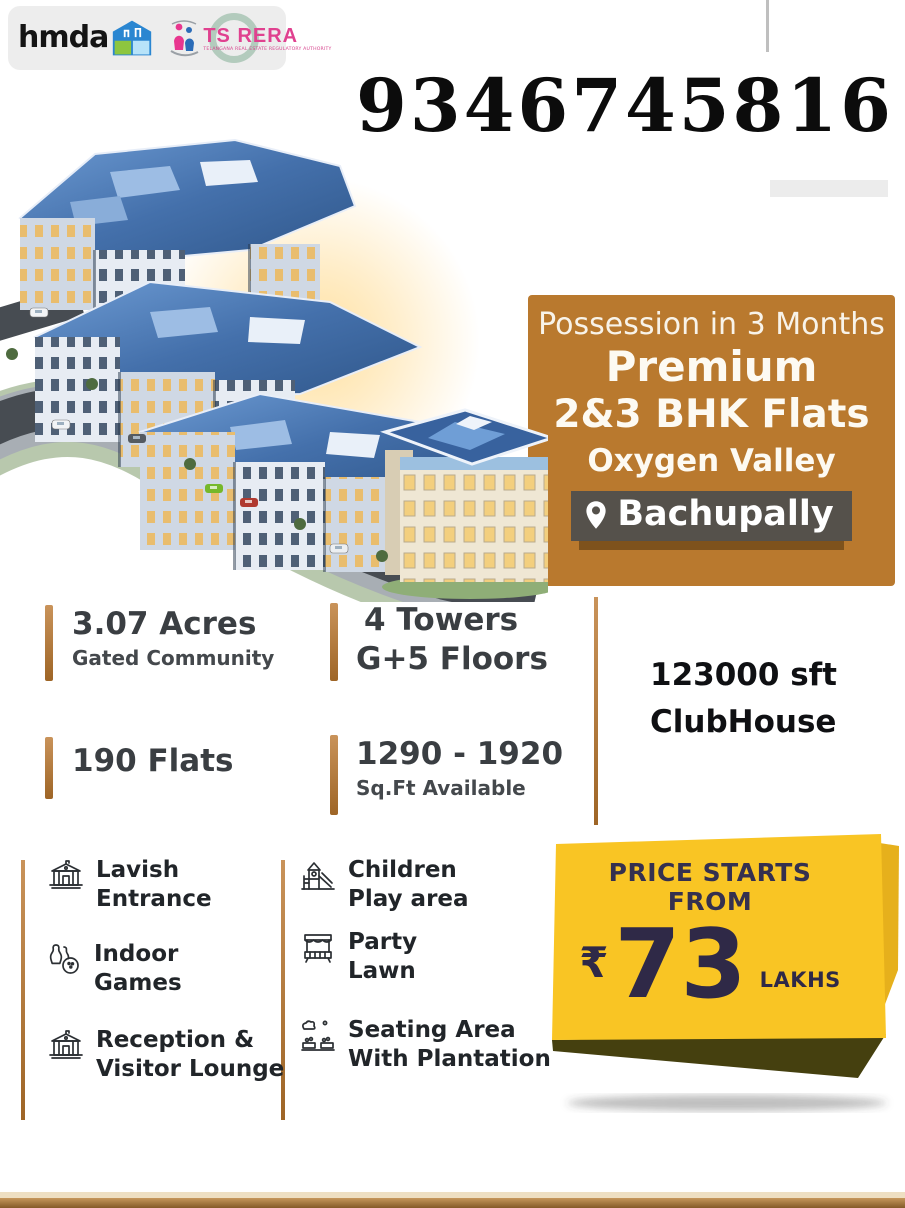  What do you see at coordinates (441, 620) in the screenshot?
I see `stat-towers-value: 4 Towers` at bounding box center [441, 620].